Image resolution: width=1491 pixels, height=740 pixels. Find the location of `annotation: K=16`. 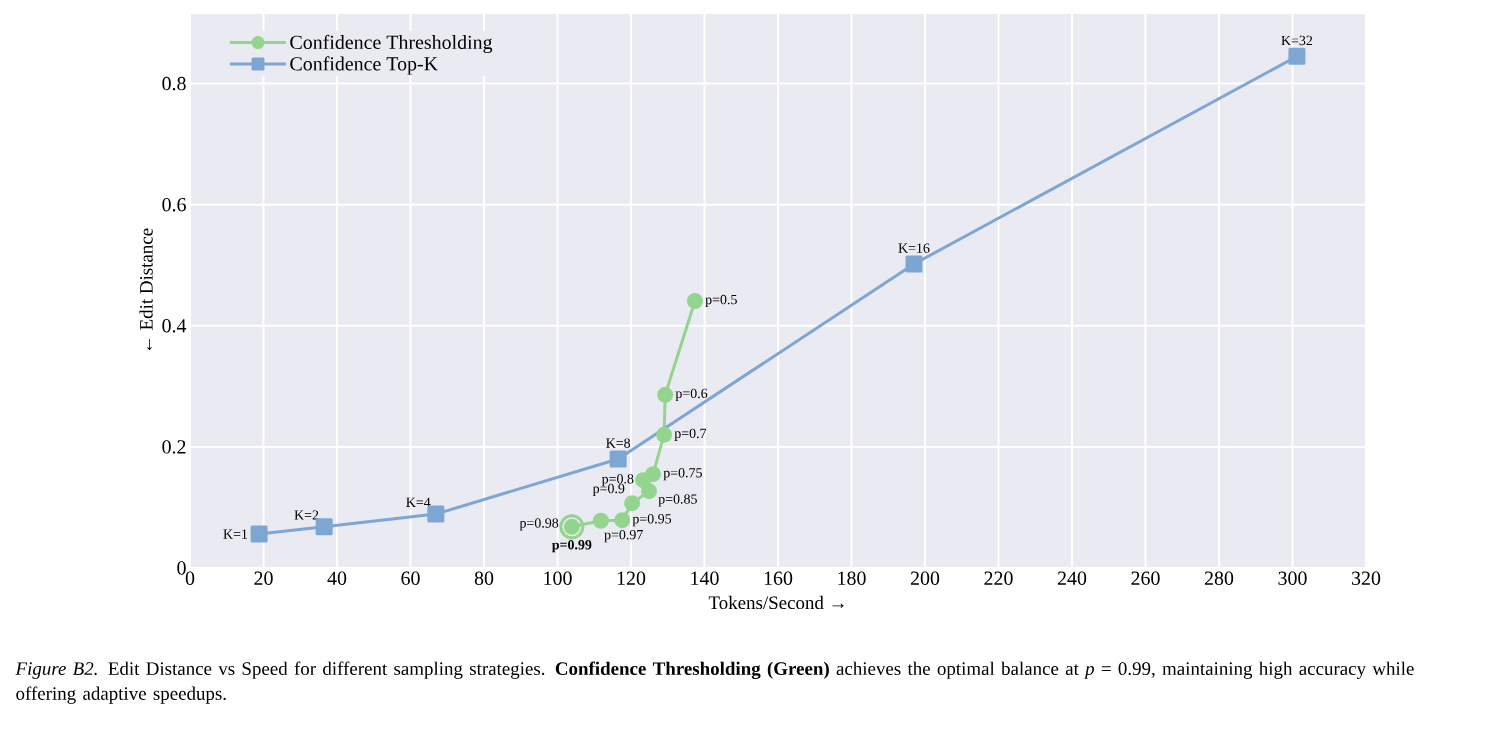

annotation: K=16 is located at coordinates (914, 248).